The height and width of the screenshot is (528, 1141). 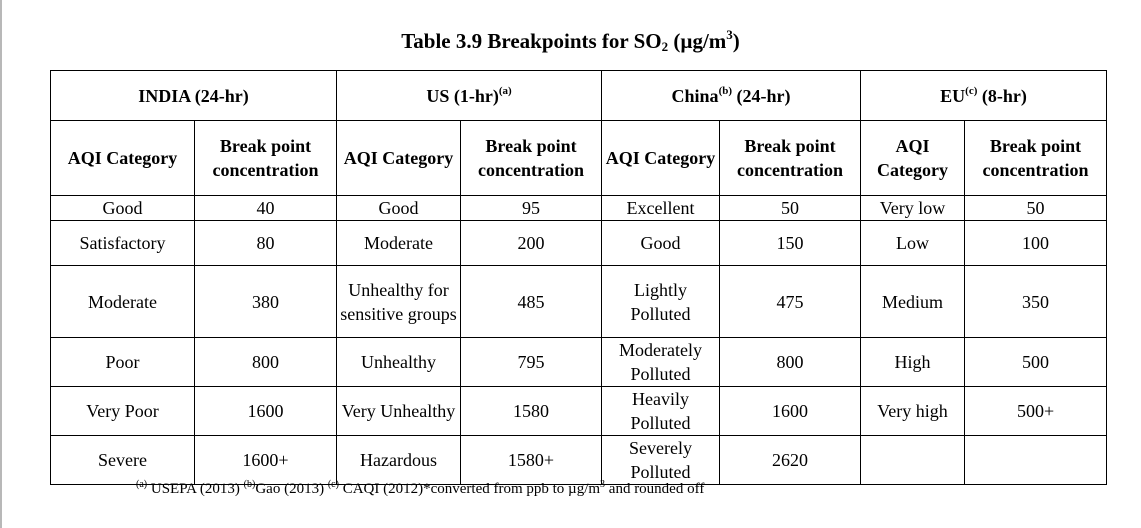 I want to click on header-india: INDIA (24-hr), so click(x=193, y=95).